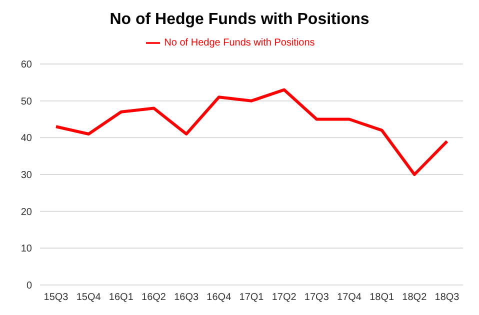 Image resolution: width=479 pixels, height=315 pixels. I want to click on y-tick-label: 0, so click(29, 286).